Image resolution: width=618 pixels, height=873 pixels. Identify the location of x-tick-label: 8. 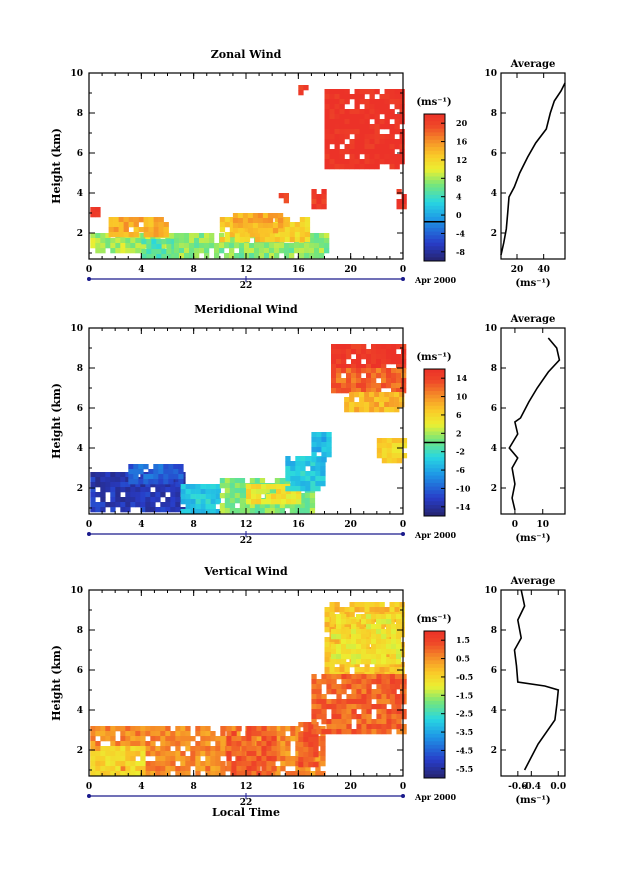
(194, 270).